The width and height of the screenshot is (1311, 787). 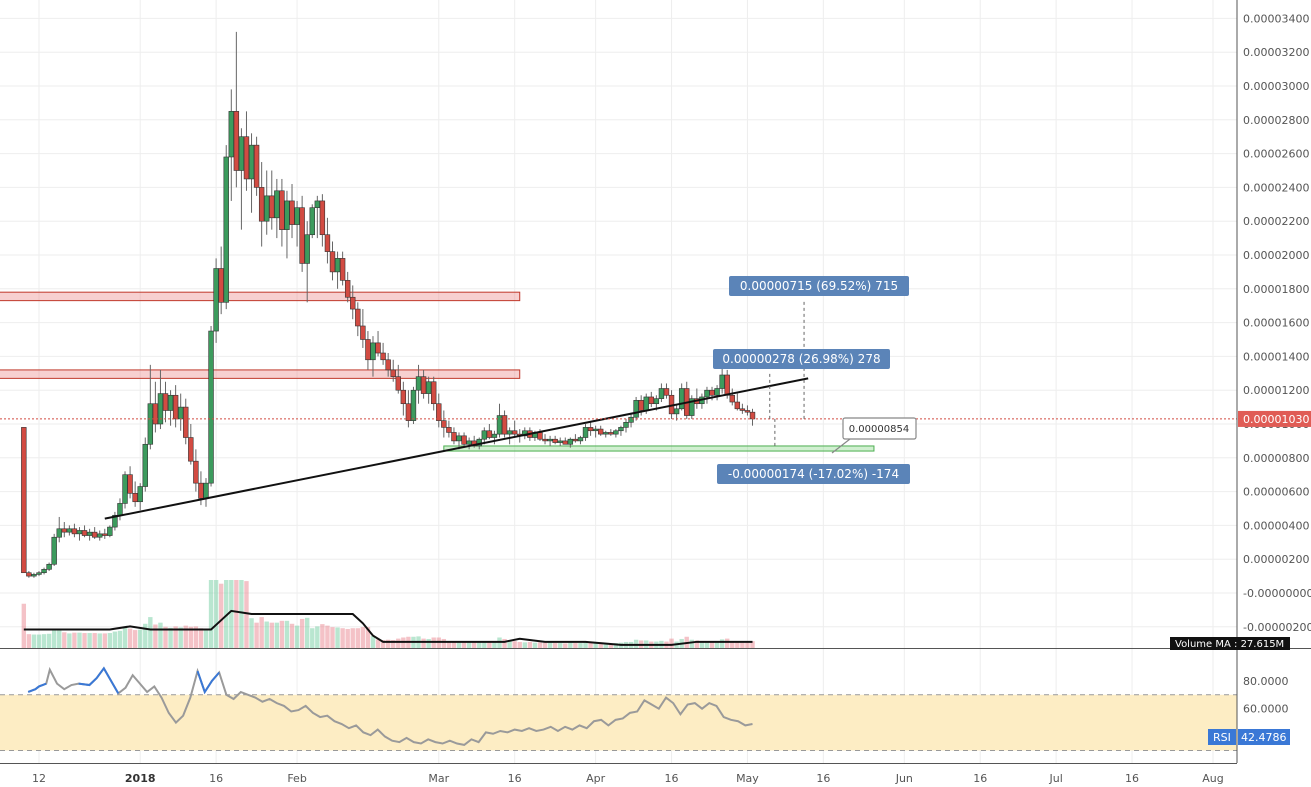 I want to click on price-tick-label: -0.00000200, so click(x=1277, y=627).